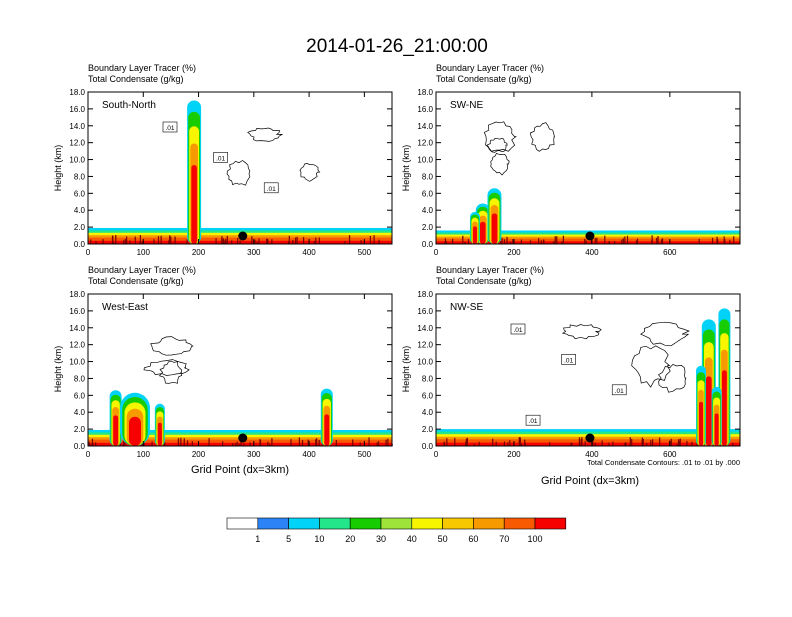  Describe the element at coordinates (254, 252) in the screenshot. I see `x-tick-label: 300` at that location.